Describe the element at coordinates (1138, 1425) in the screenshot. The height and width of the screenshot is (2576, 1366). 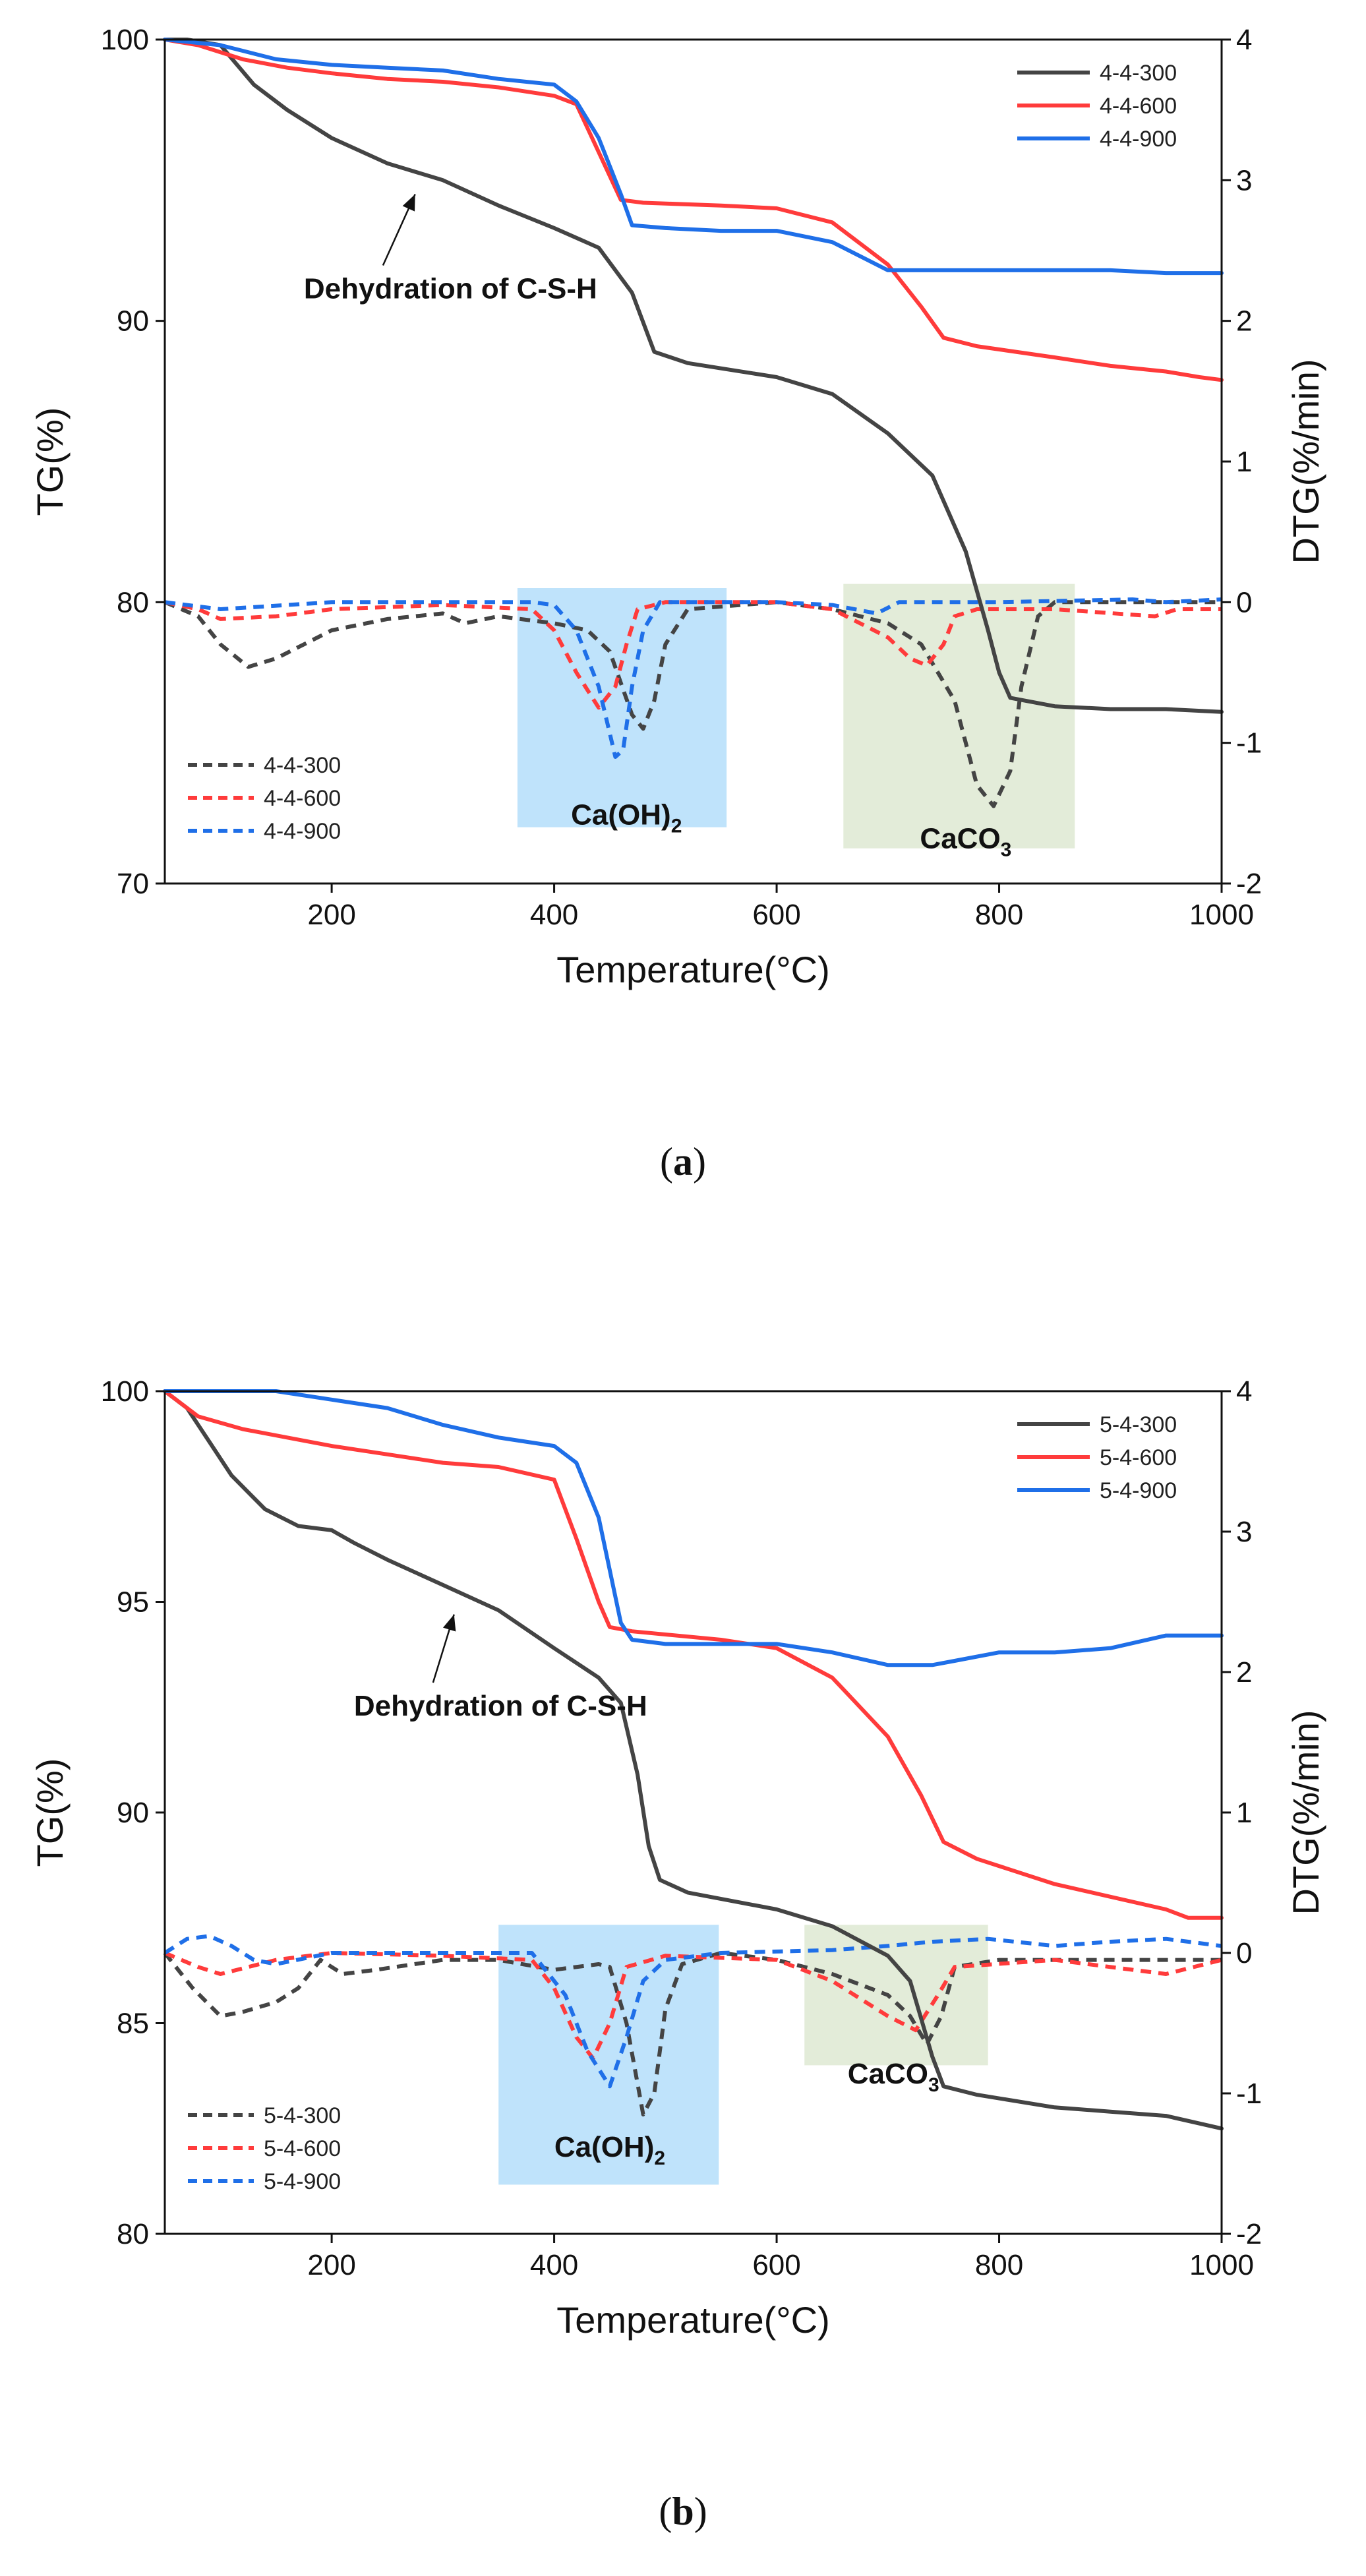
I see `pb-legend-solid-label-5-4-300: 5-4-300` at that location.